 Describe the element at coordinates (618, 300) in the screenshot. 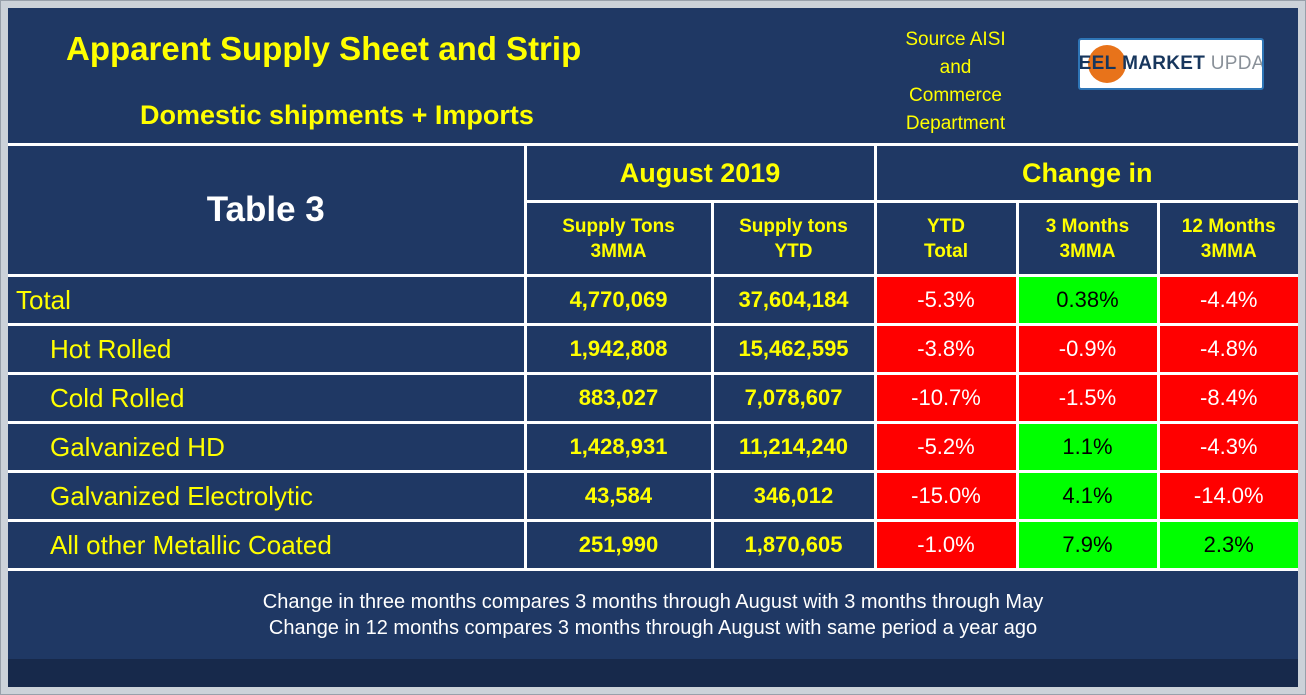

I see `cell-supply-3mma: 4,770,069` at that location.